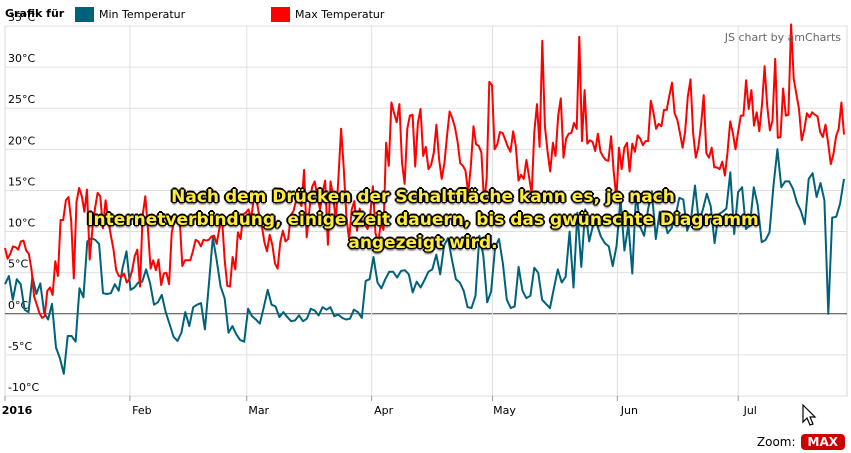 The height and width of the screenshot is (453, 851). What do you see at coordinates (423, 243) in the screenshot?
I see `loading-notice-line-3: angezeigt wird.` at bounding box center [423, 243].